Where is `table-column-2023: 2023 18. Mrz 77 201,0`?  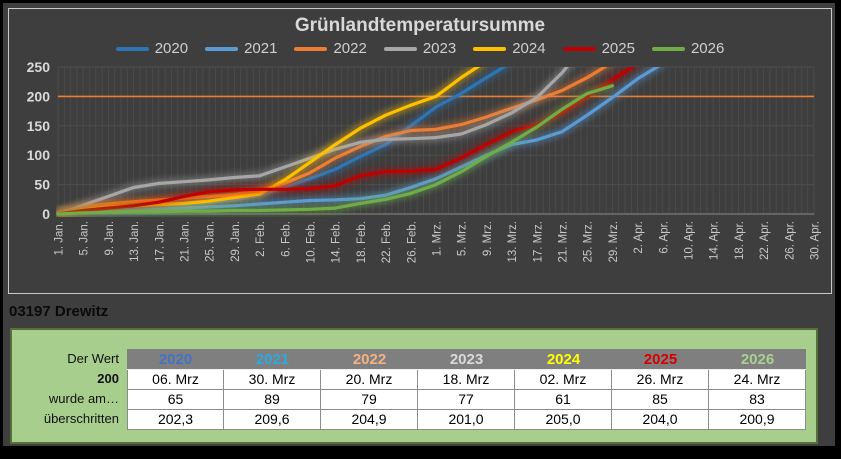 table-column-2023: 2023 18. Mrz 77 201,0 is located at coordinates (466, 389).